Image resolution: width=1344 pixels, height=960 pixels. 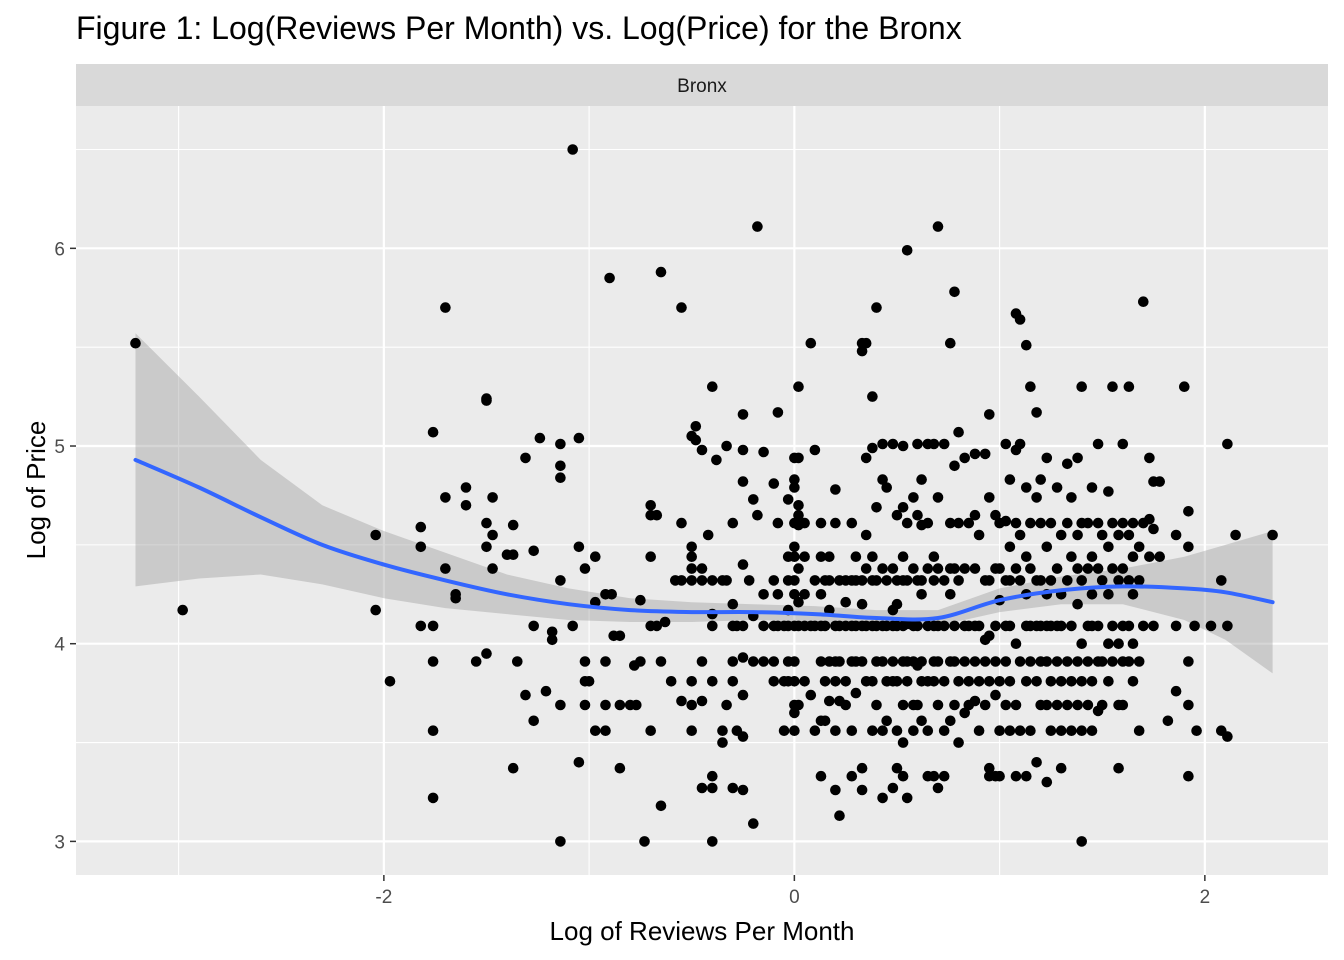 What do you see at coordinates (59, 645) in the screenshot?
I see `y-tick-label: 4` at bounding box center [59, 645].